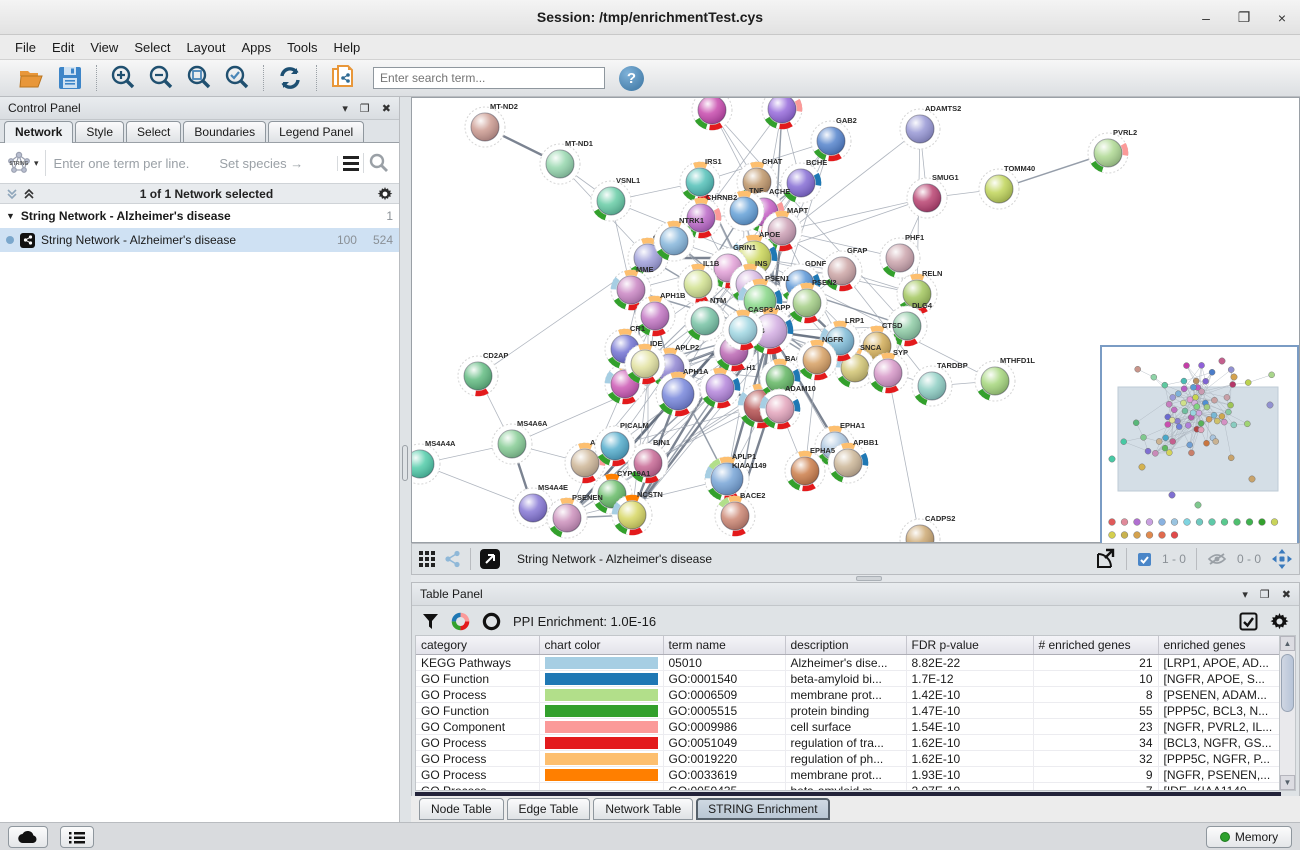  Describe the element at coordinates (590, 461) in the screenshot. I see `network-node-abca7: ABCA7` at that location.